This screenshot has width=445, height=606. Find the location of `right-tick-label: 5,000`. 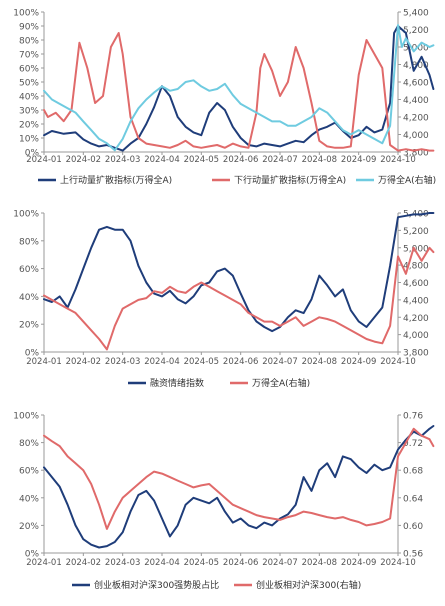

right-tick-label: 5,000 is located at coordinates (416, 249).